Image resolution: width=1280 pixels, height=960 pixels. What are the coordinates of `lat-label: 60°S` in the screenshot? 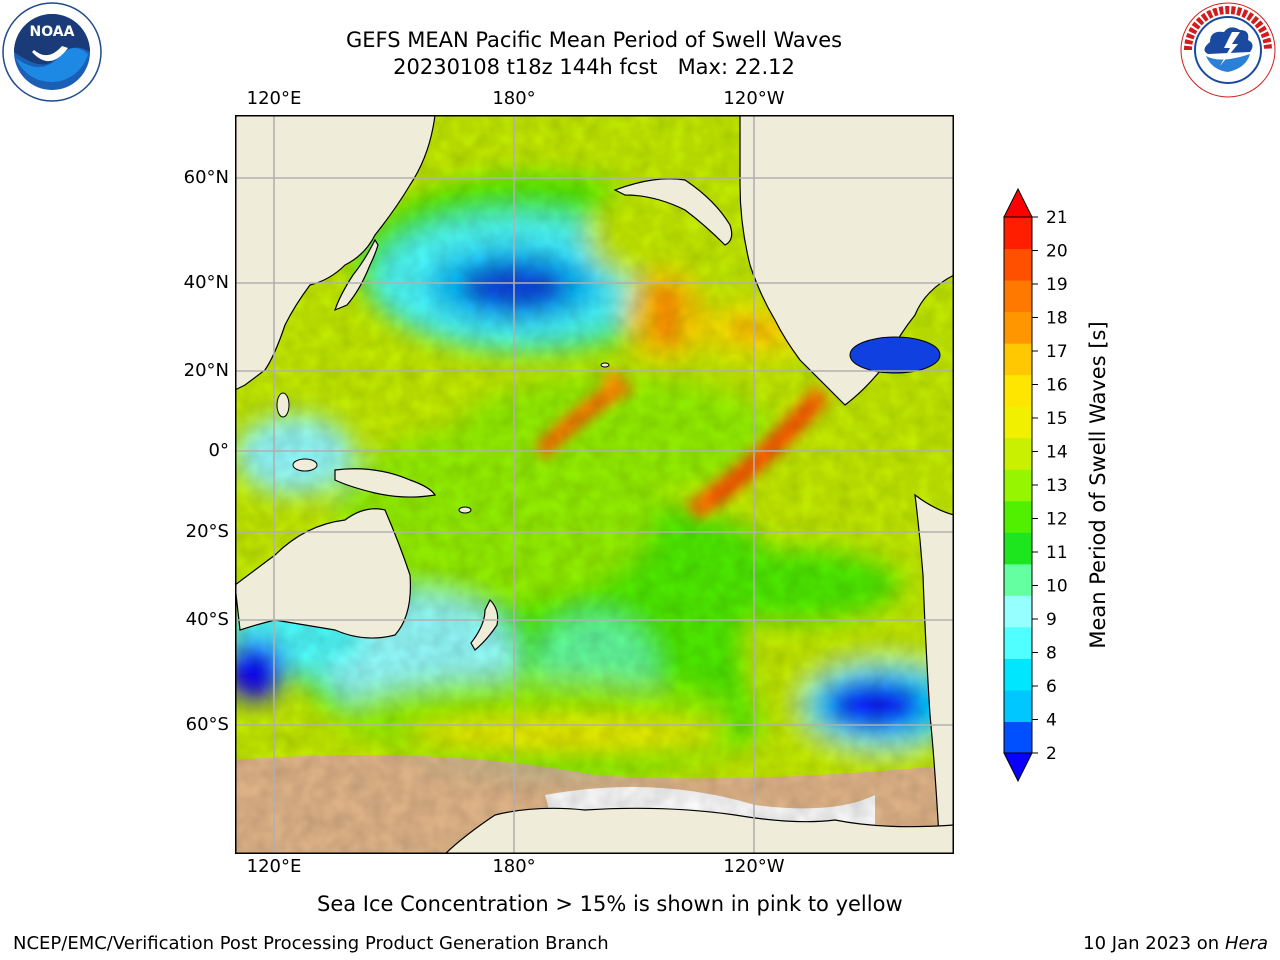 It's located at (207, 724).